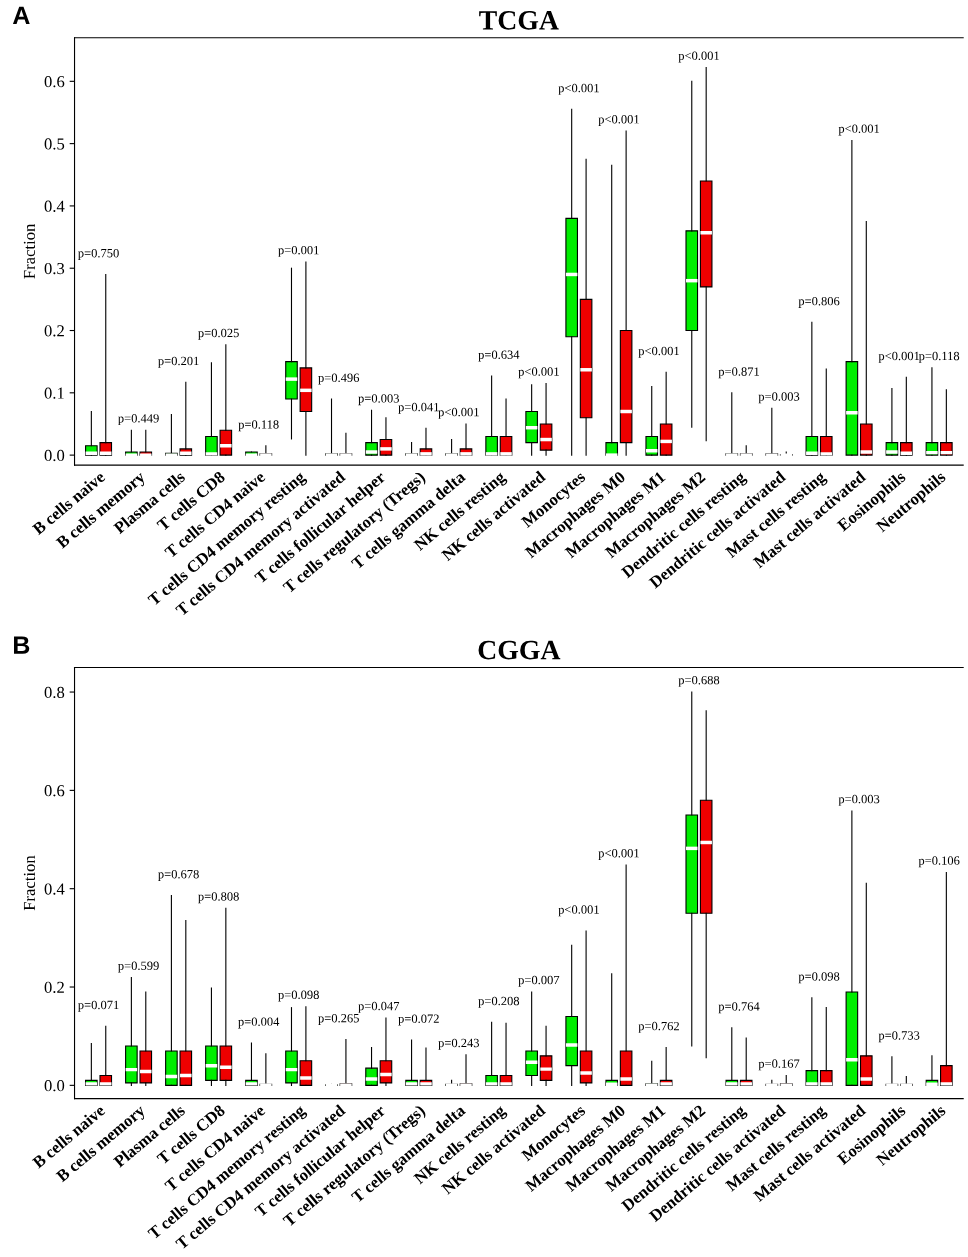 The height and width of the screenshot is (1257, 968). What do you see at coordinates (98, 254) in the screenshot?
I see `annotation: p=0.750` at bounding box center [98, 254].